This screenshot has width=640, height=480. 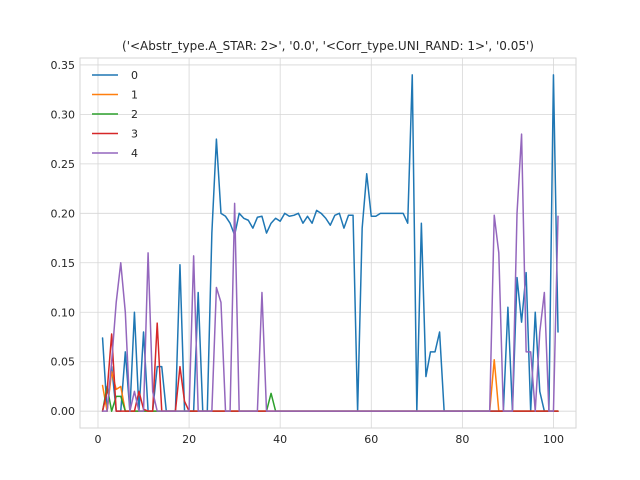 What do you see at coordinates (371, 439) in the screenshot?
I see `x-tick-label: 60` at bounding box center [371, 439].